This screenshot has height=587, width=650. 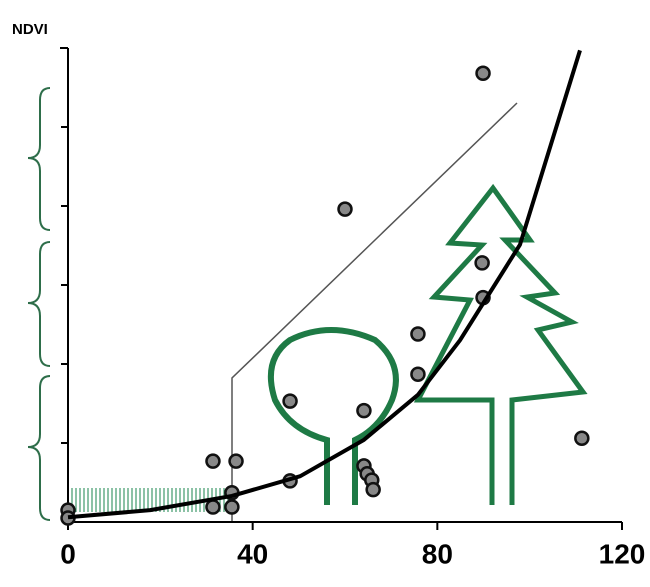 What do you see at coordinates (30, 29) in the screenshot?
I see `chart-title: NDVI` at bounding box center [30, 29].